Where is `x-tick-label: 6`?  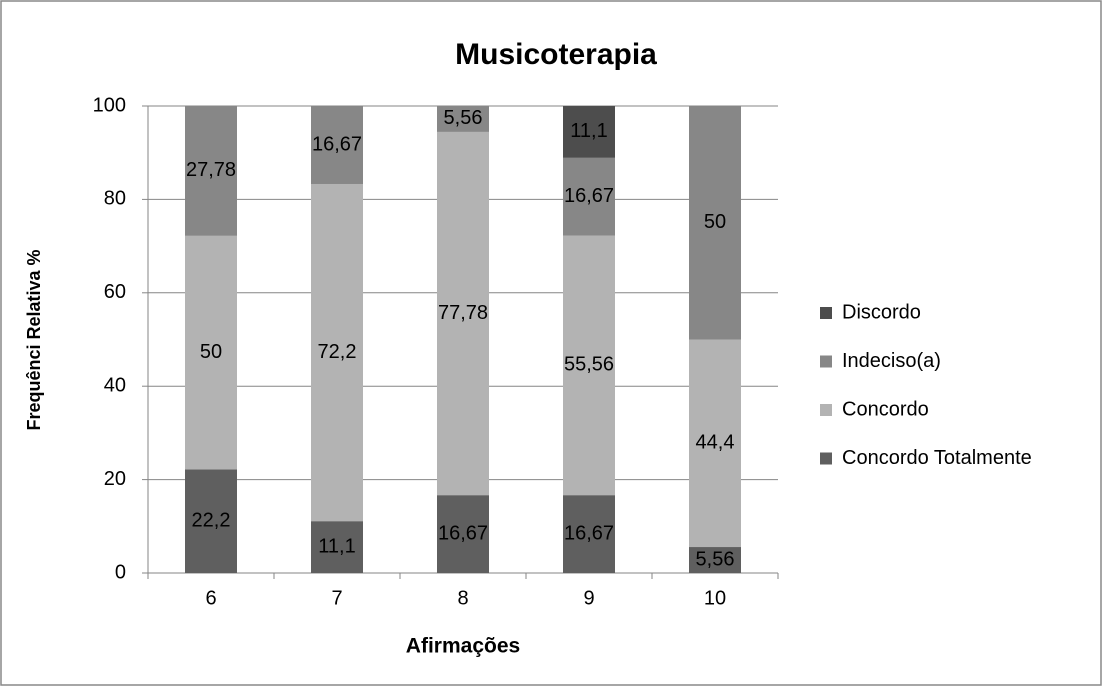 x-tick-label: 6 is located at coordinates (210, 598).